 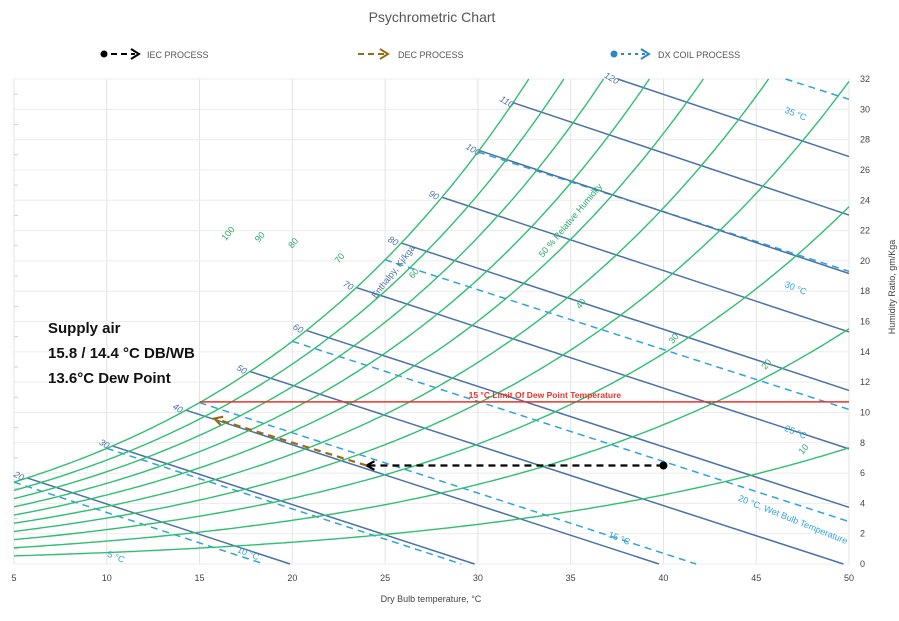 What do you see at coordinates (384, 54) in the screenshot?
I see `legend-dec-arrow` at bounding box center [384, 54].